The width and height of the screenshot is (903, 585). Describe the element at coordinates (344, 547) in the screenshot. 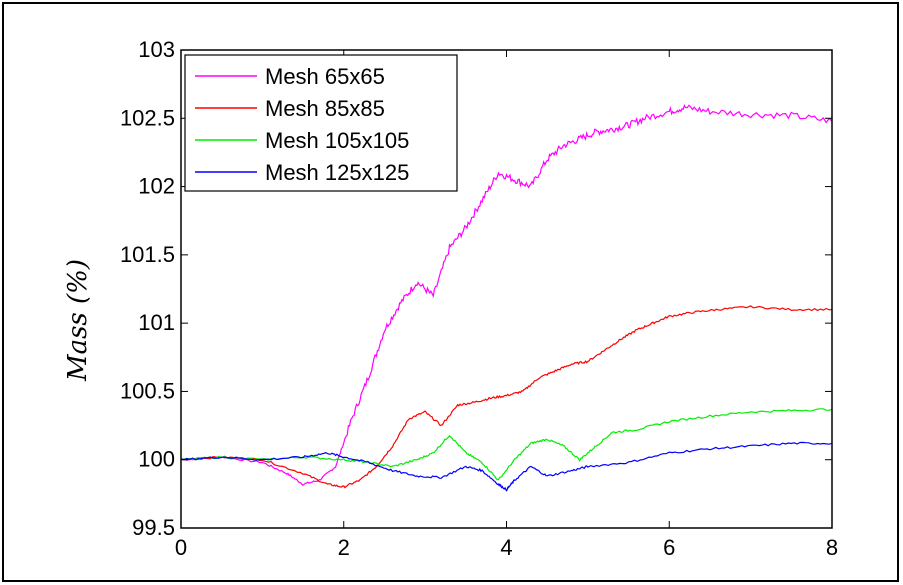

I see `x-tick-label: 2` at that location.